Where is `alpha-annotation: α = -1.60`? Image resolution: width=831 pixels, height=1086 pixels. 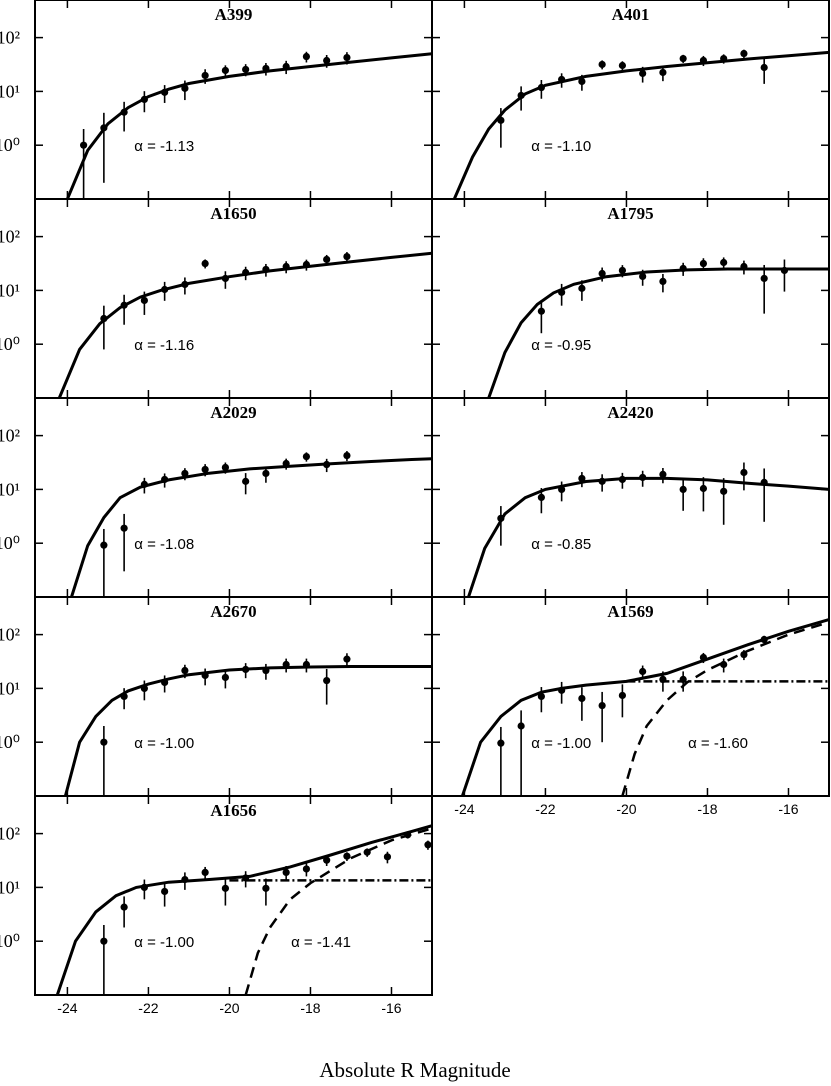 alpha-annotation: α = -1.60 is located at coordinates (718, 743).